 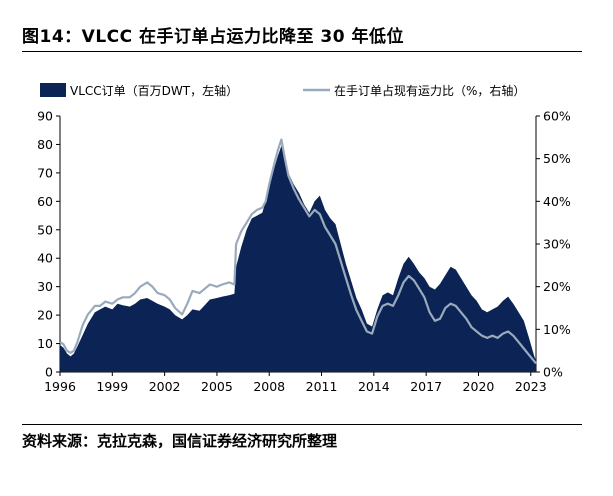 I want to click on figure-title: 图14：VLCC 在手订单占运力比降至 30 年低位, so click(x=213, y=37).